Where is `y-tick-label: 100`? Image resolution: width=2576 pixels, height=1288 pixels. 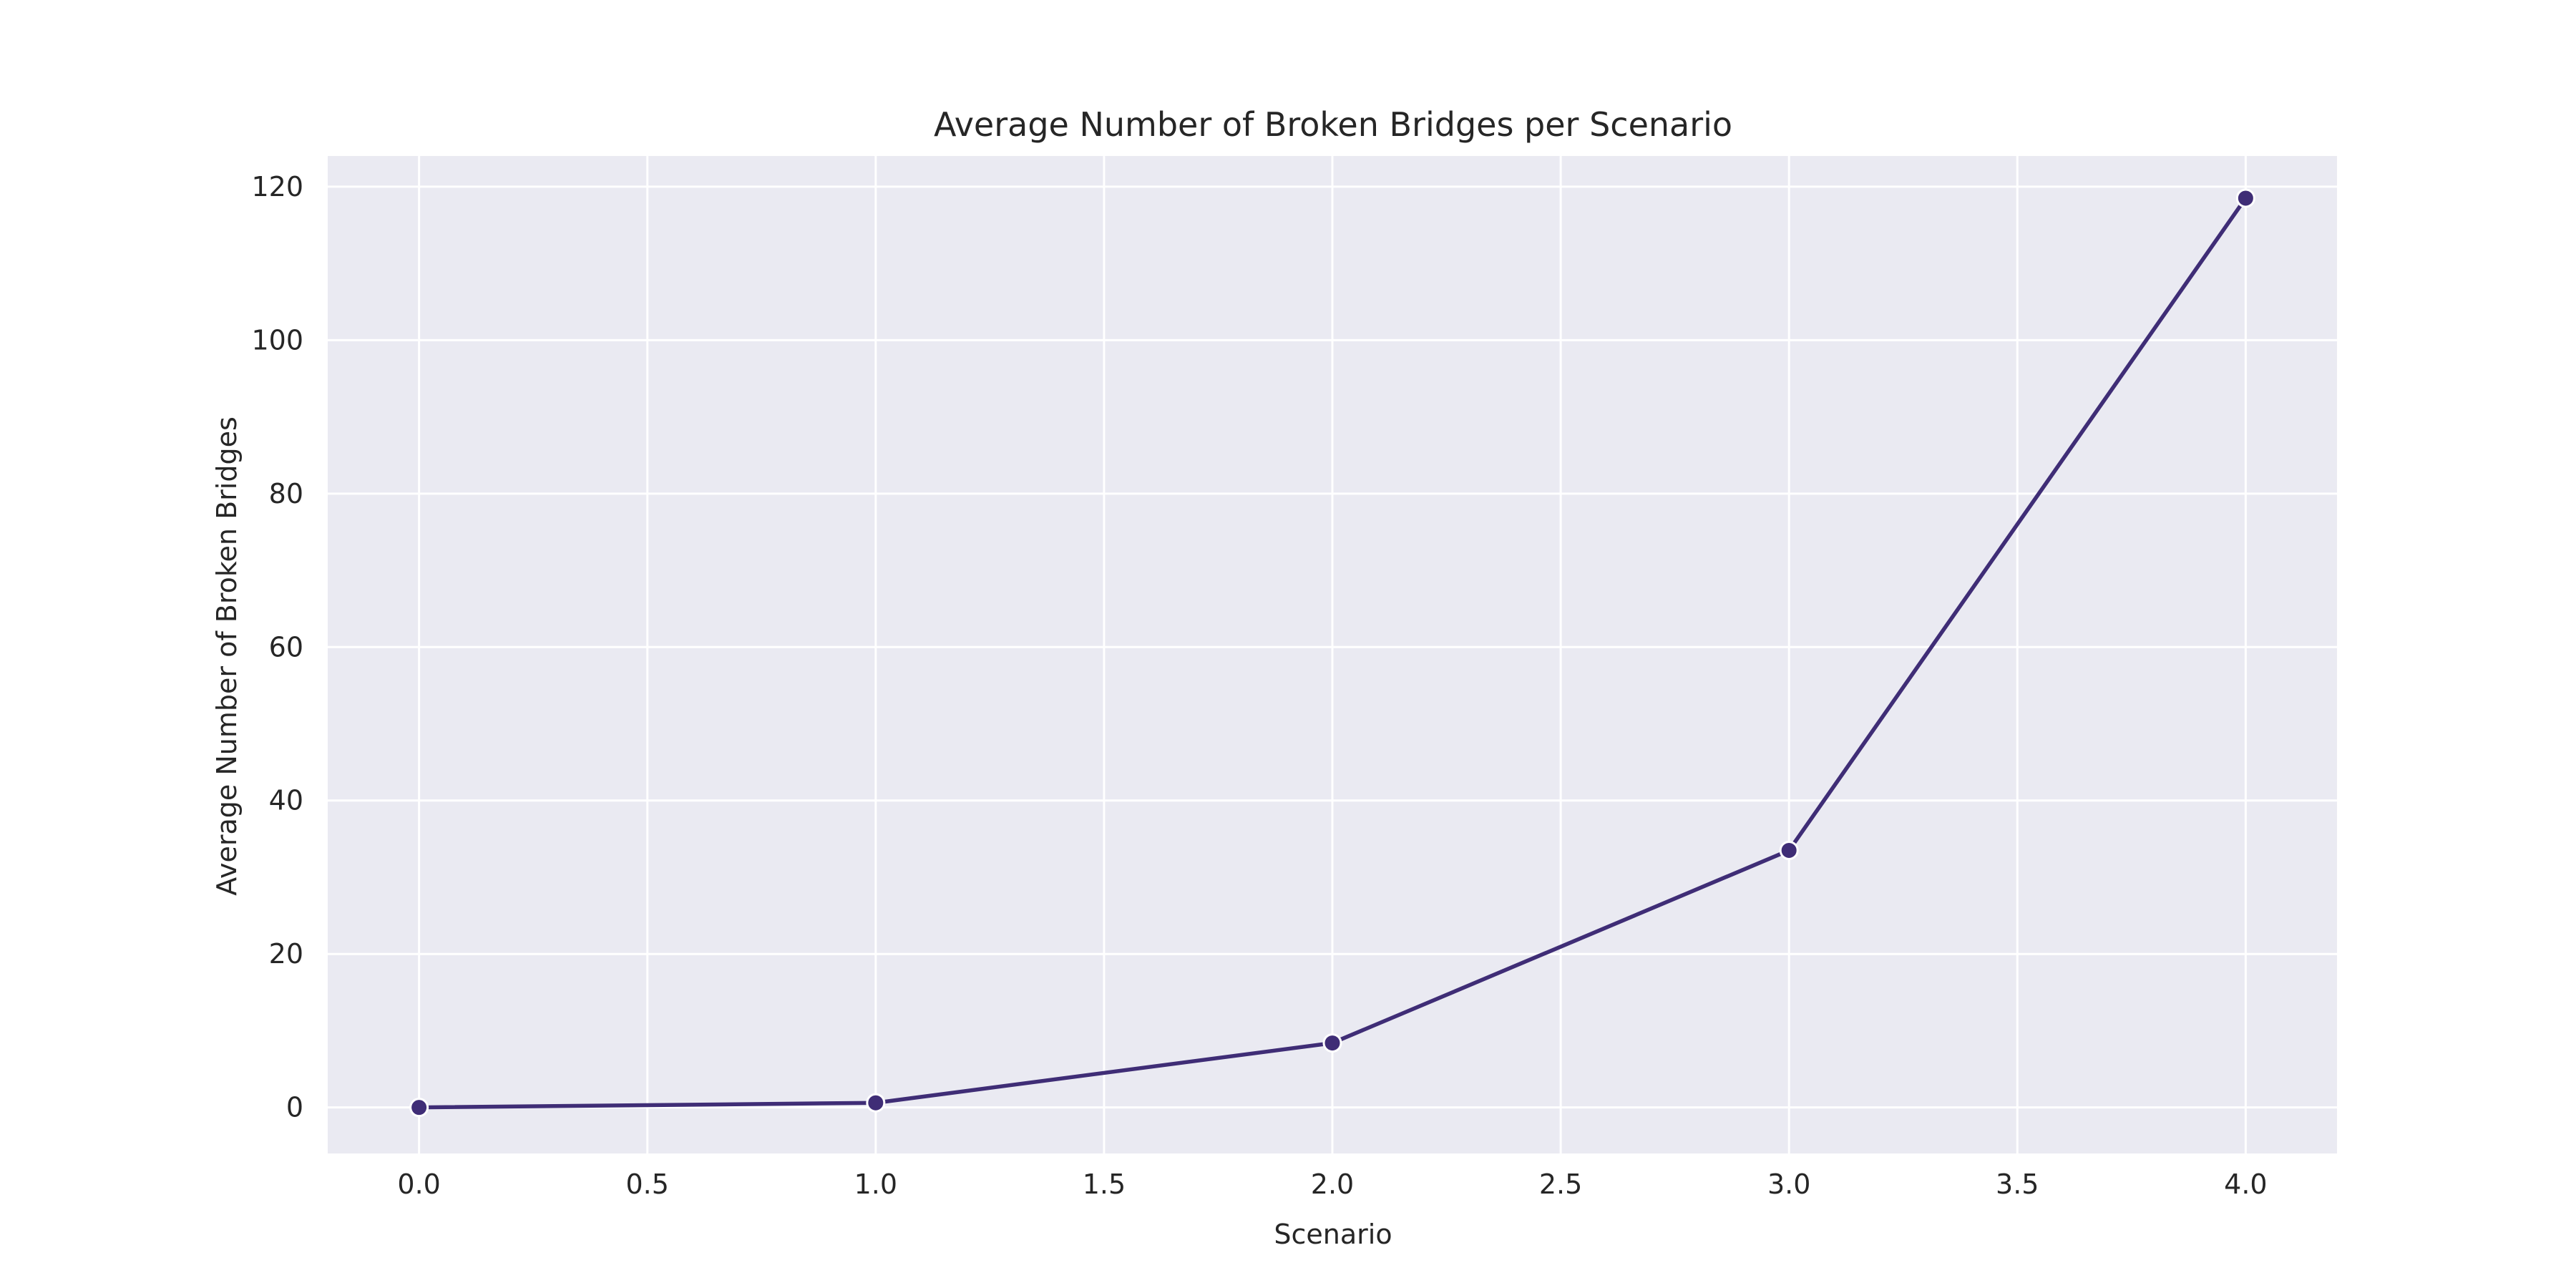
y-tick-label: 100 is located at coordinates (277, 340).